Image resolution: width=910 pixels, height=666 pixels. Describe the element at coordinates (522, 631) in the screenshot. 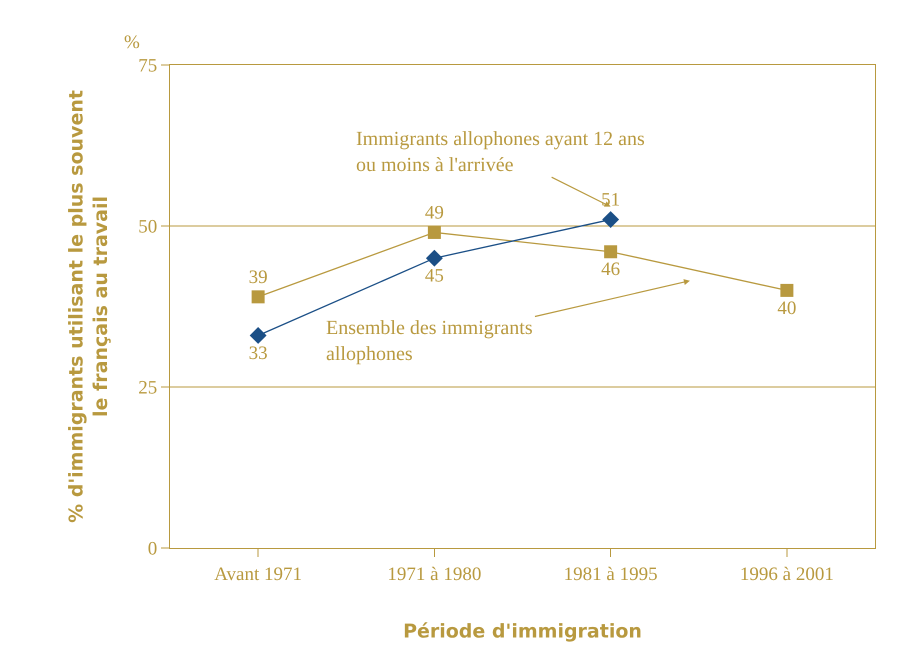

I see `x-axis-title: Période d'immigration` at that location.